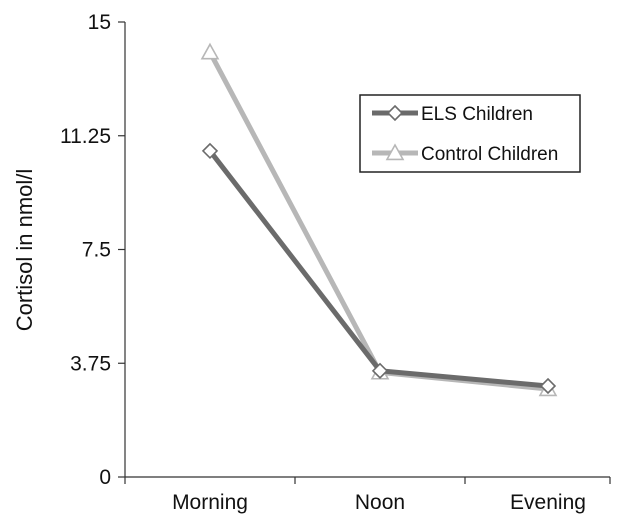 The image size is (622, 515). I want to click on legend-label: Control Children, so click(489, 154).